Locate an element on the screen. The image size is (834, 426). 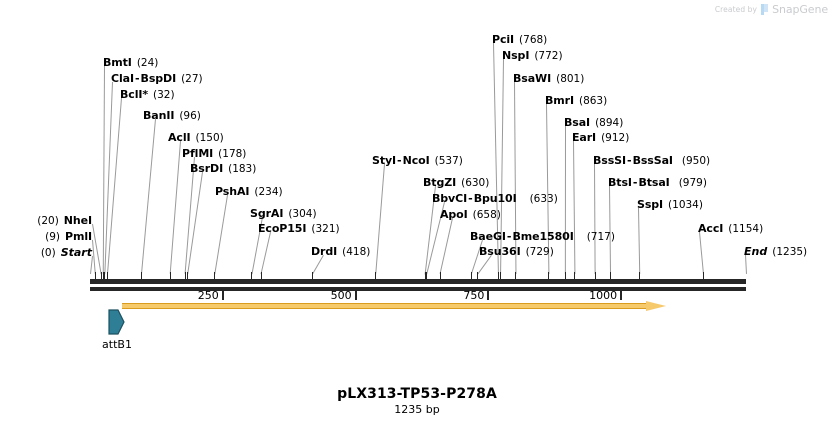
terminal-name-end: End is located at coordinates (756, 251).